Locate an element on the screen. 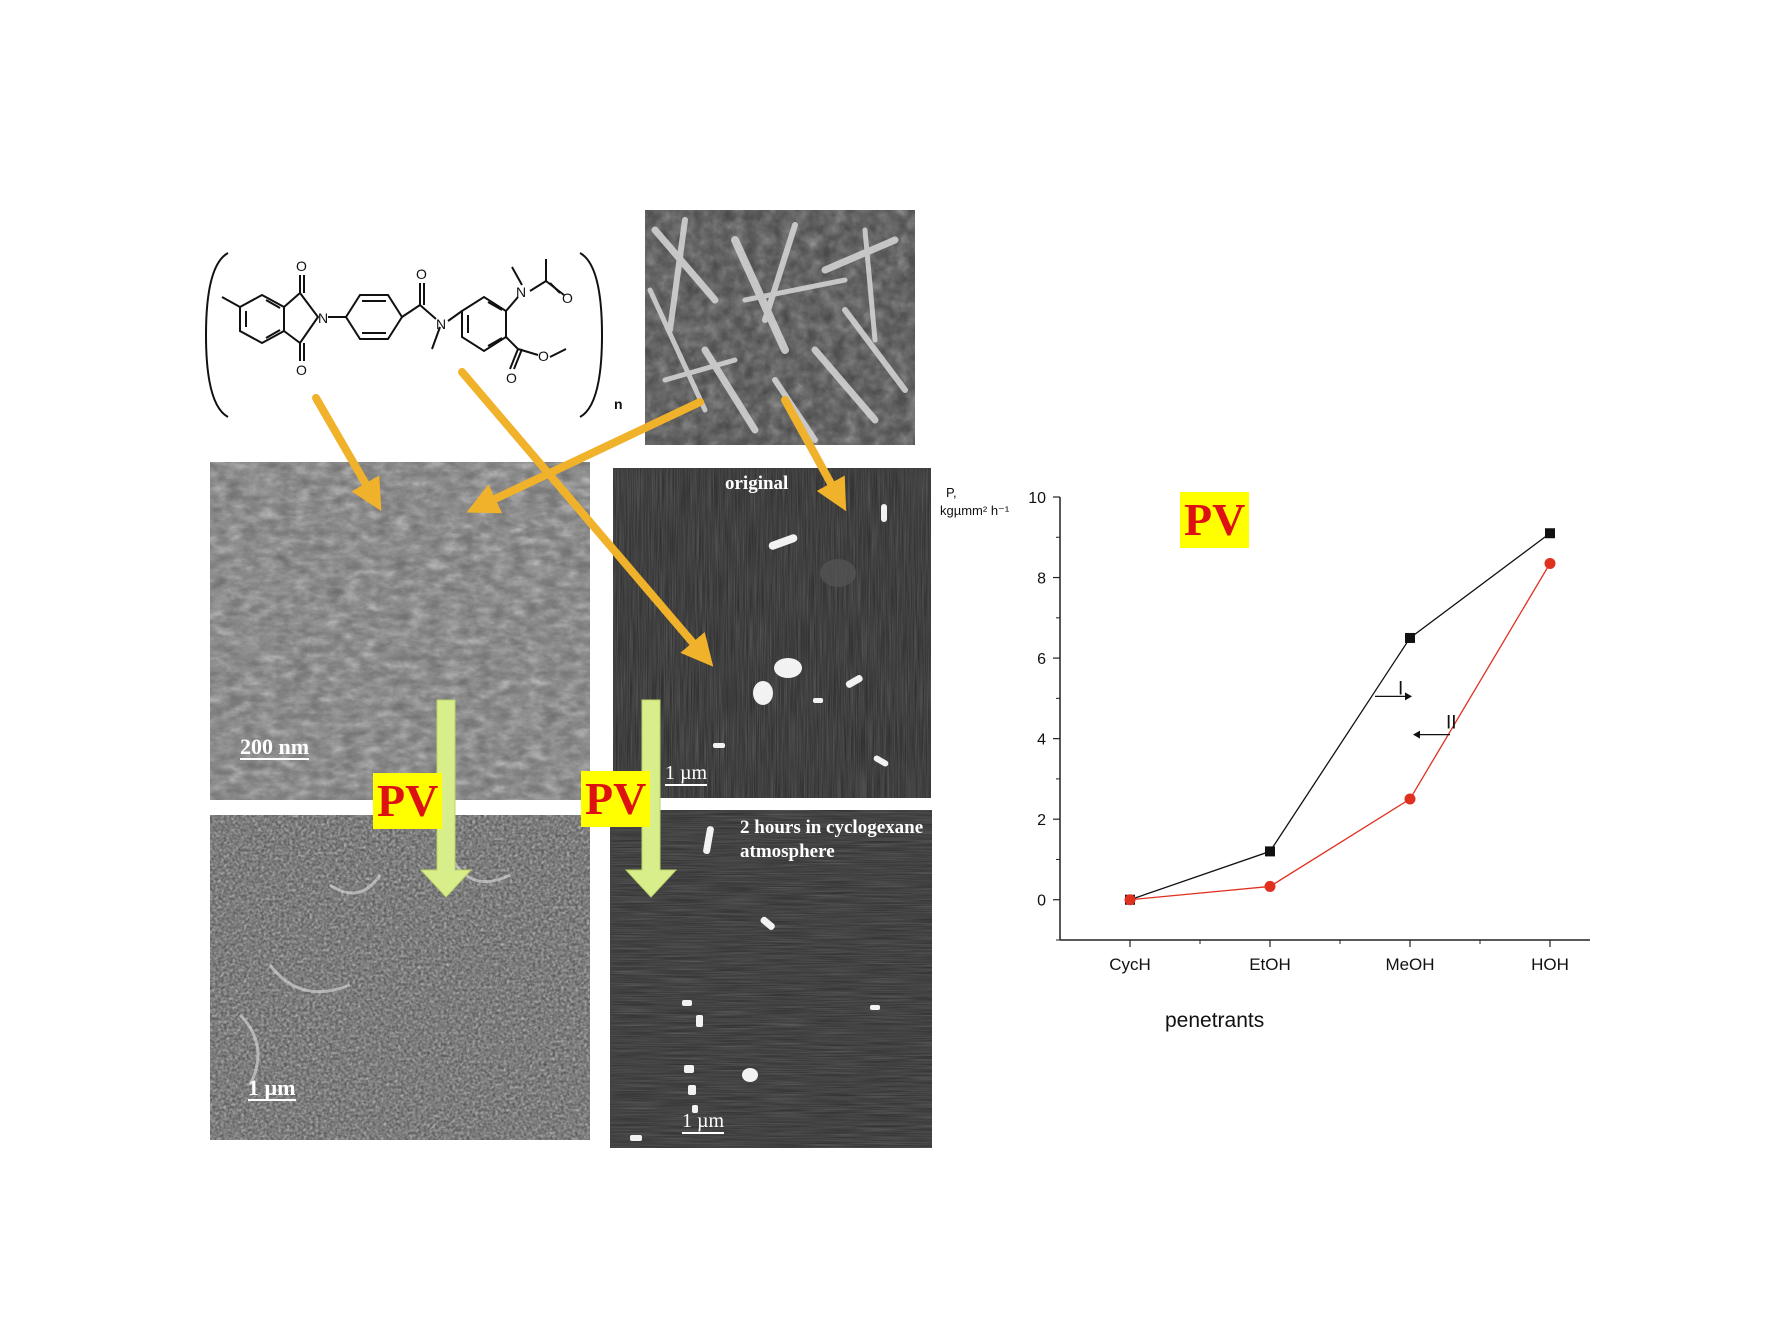 This screenshot has height=1329, width=1772. scale-bar-200nm: 200 nm is located at coordinates (275, 747).